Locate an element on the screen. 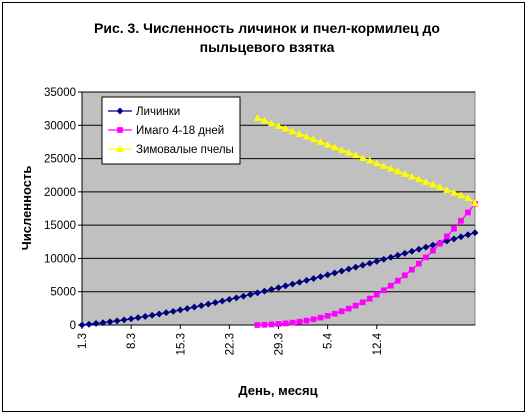 The image size is (529, 416). x-tick-label: 8.3 is located at coordinates (132, 341).